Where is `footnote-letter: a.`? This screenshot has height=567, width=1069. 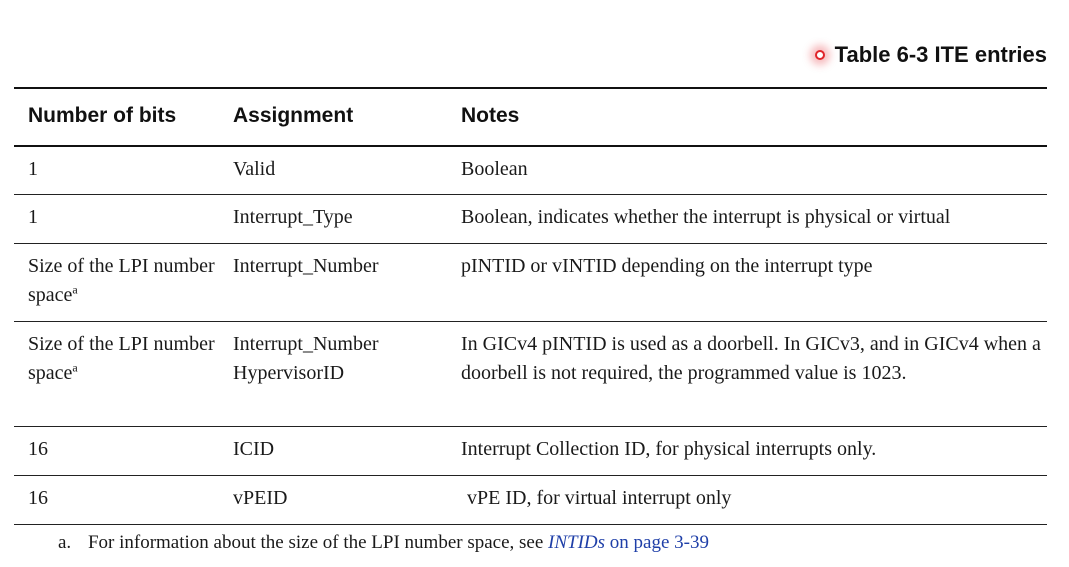 footnote-letter: a. is located at coordinates (65, 542).